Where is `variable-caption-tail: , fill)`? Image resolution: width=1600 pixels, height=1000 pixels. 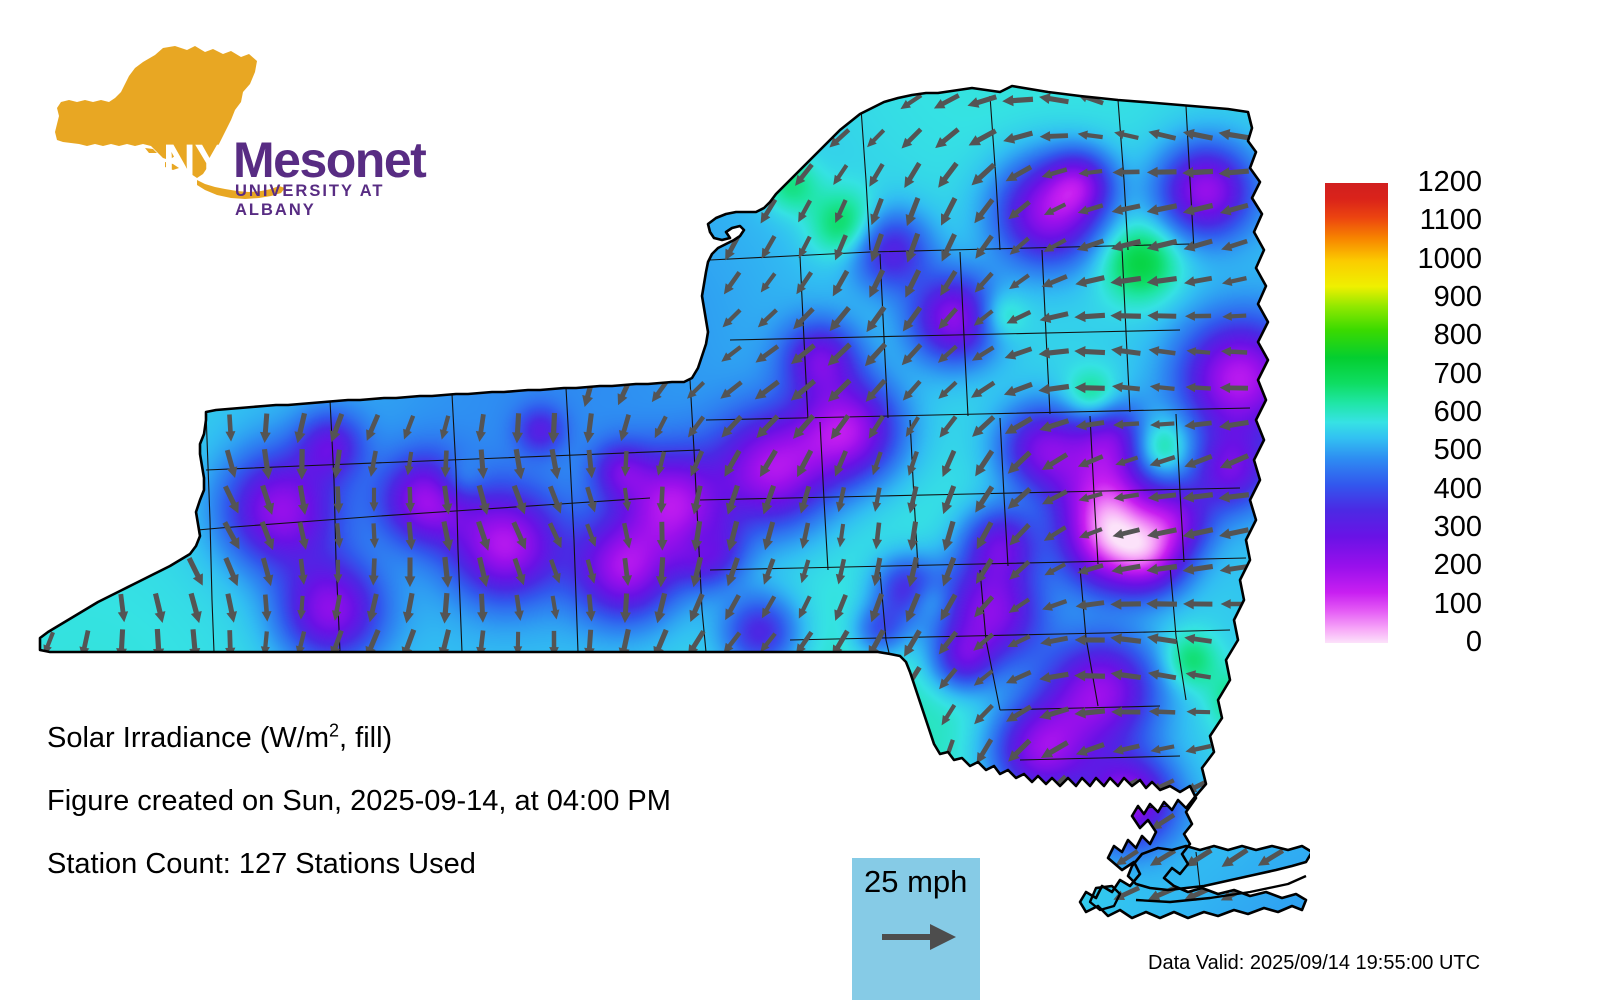
variable-caption-tail: , fill) is located at coordinates (366, 738).